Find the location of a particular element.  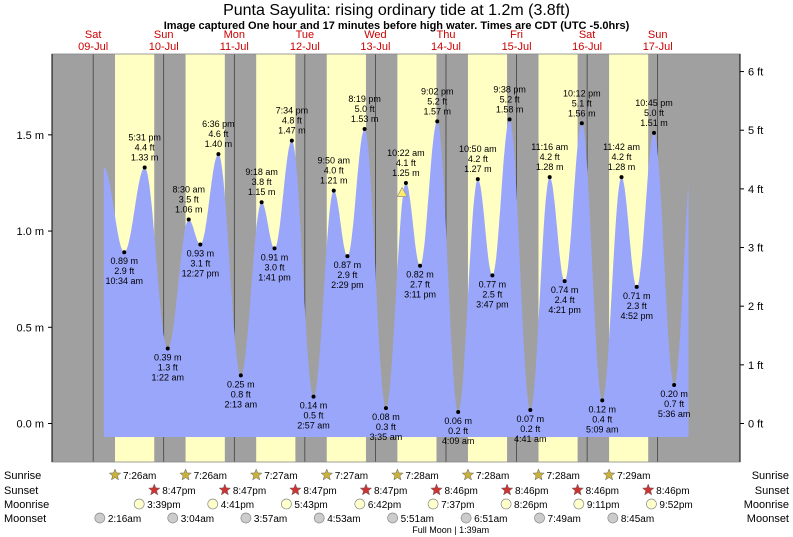

tide-time-label: 8:30 am is located at coordinates (188, 190).